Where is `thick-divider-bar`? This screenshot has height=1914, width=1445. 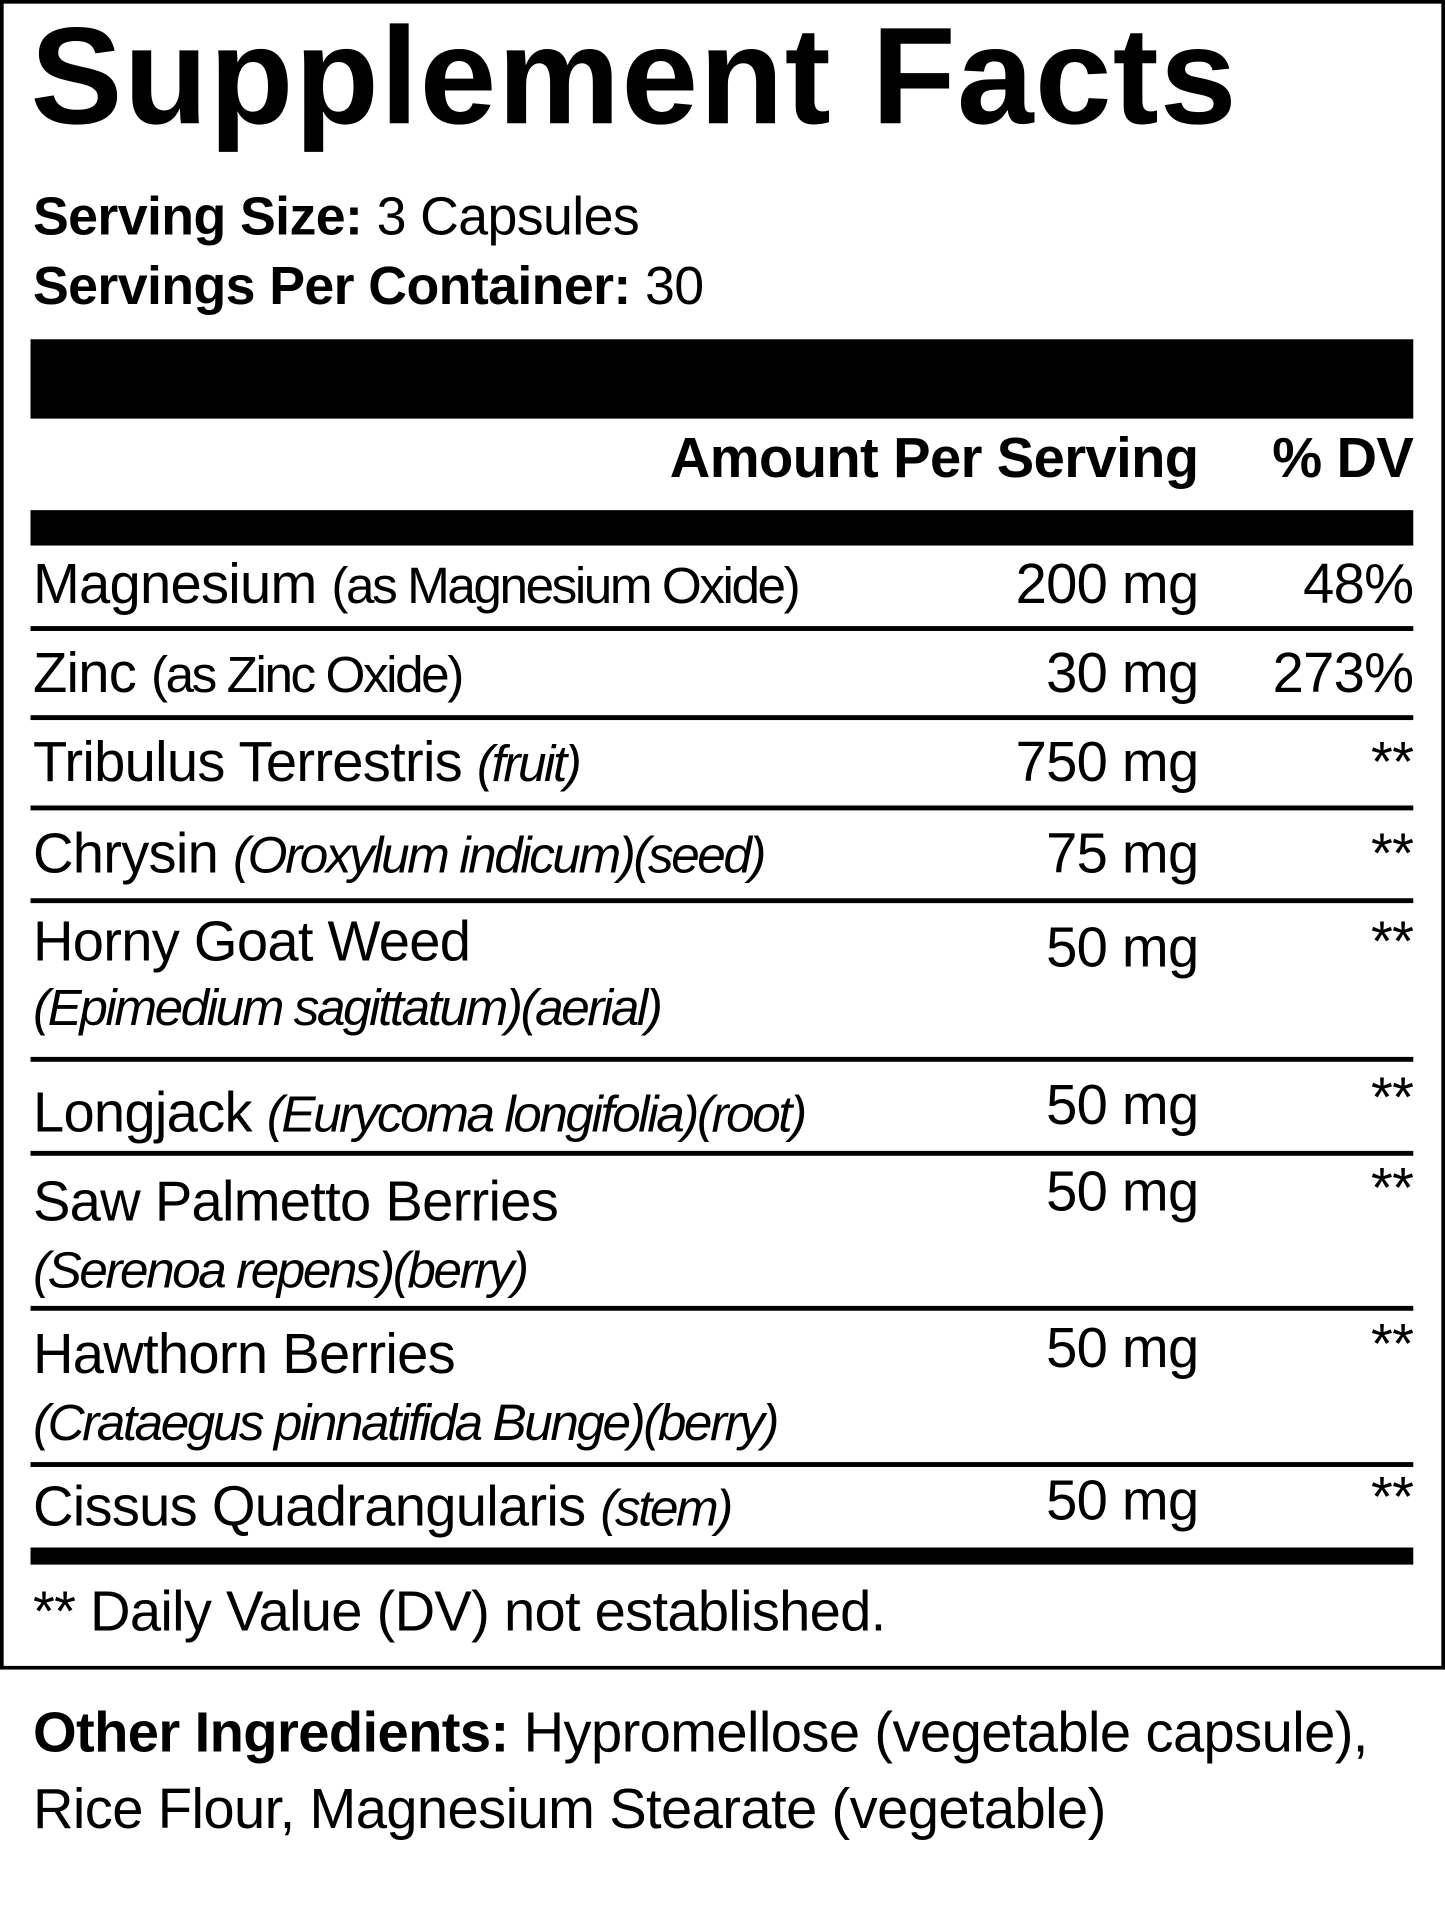
thick-divider-bar is located at coordinates (722, 379).